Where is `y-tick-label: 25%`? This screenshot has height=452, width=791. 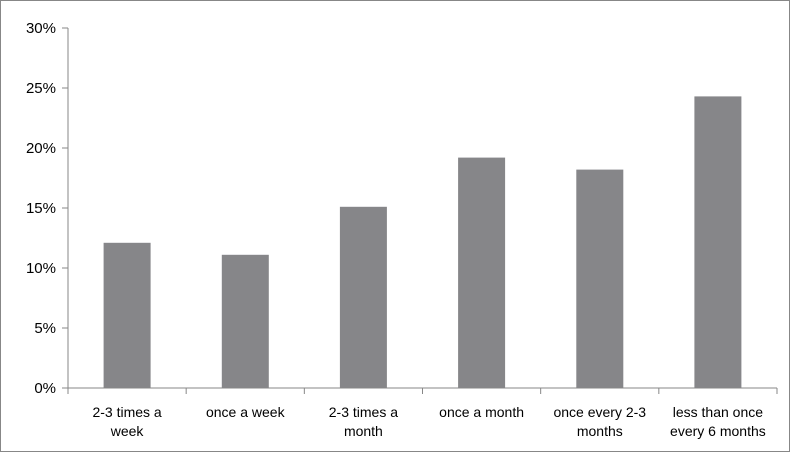 y-tick-label: 25% is located at coordinates (41, 88).